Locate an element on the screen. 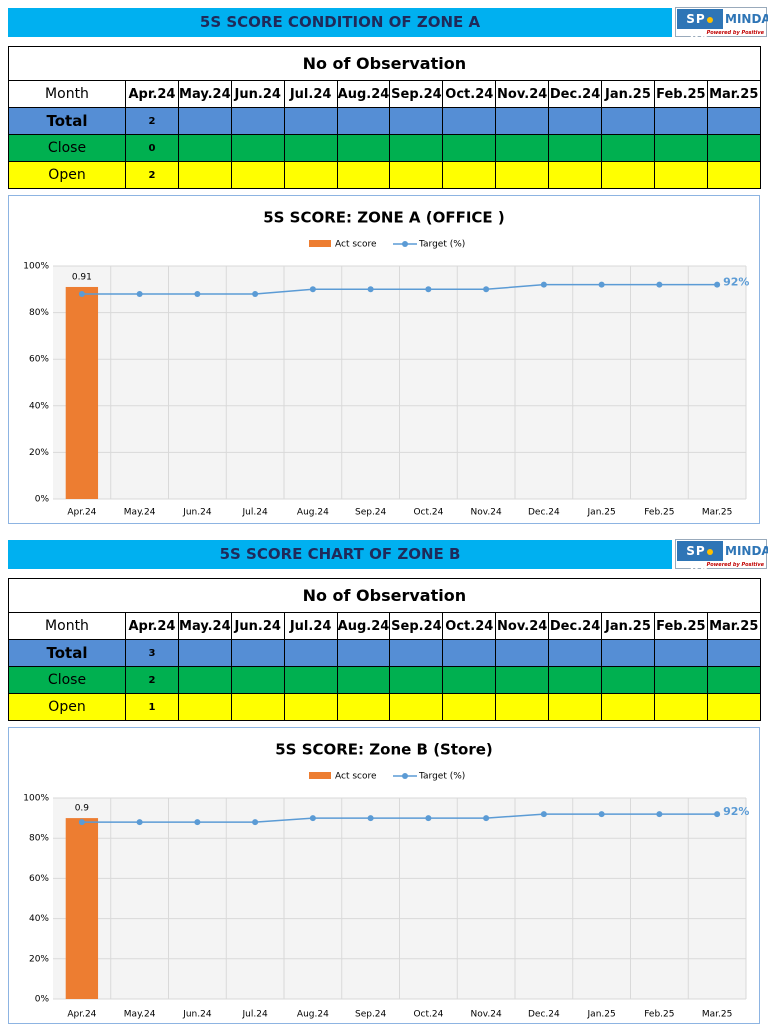 The image size is (768, 1027). logo-text: RK is located at coordinates (700, 39).